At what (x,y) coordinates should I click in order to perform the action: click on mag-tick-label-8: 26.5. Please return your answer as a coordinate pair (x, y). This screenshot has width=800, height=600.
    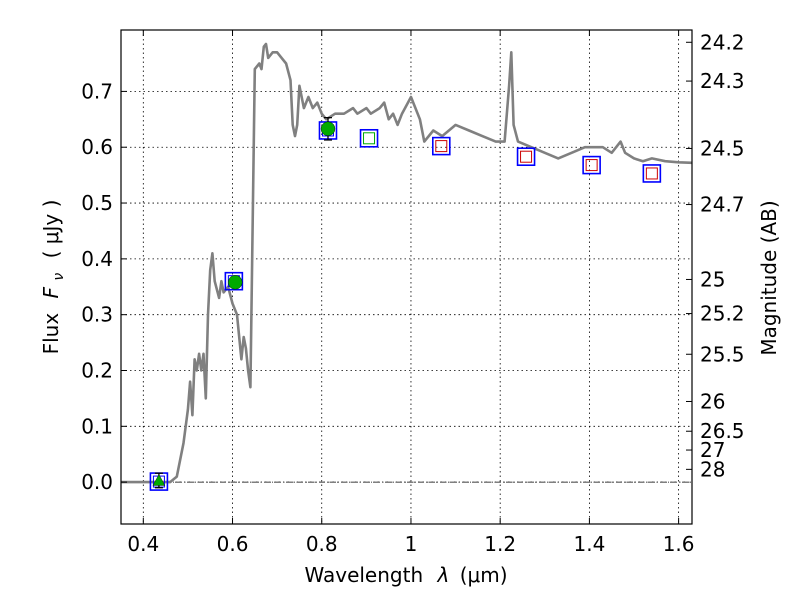
    Looking at the image, I should click on (722, 431).